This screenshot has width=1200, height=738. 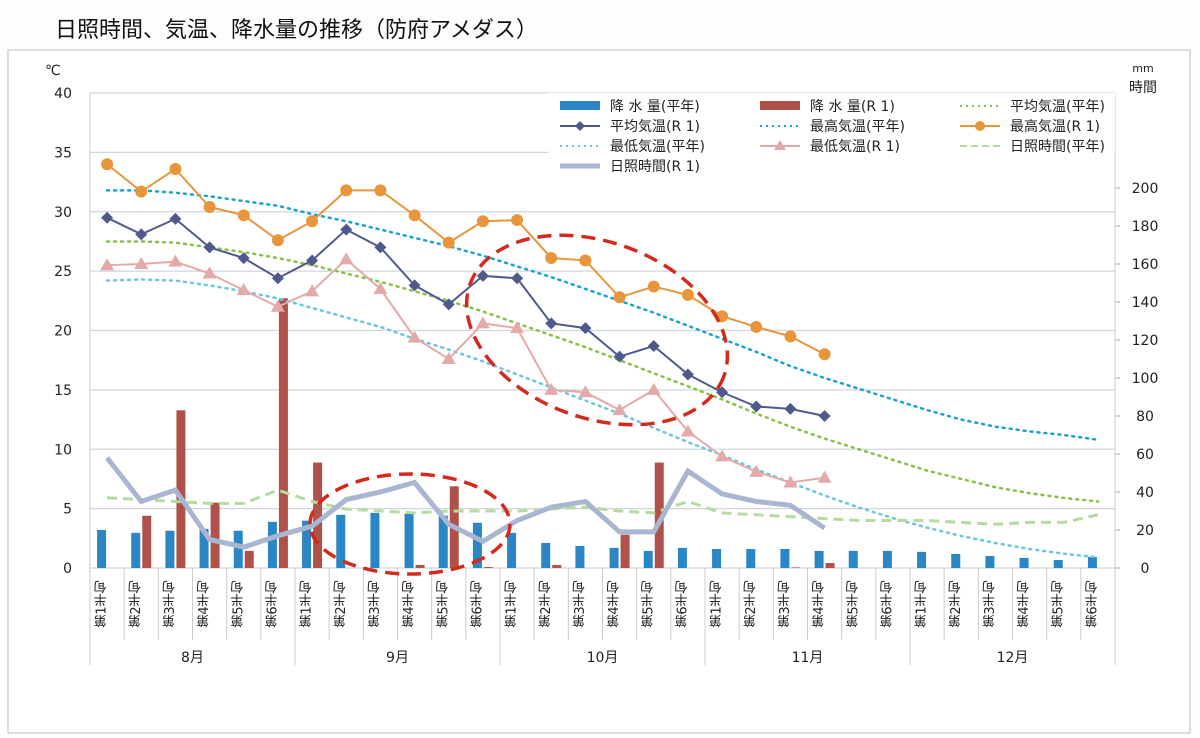 What do you see at coordinates (1145, 493) in the screenshot?
I see `right-tick-label: 40` at bounding box center [1145, 493].